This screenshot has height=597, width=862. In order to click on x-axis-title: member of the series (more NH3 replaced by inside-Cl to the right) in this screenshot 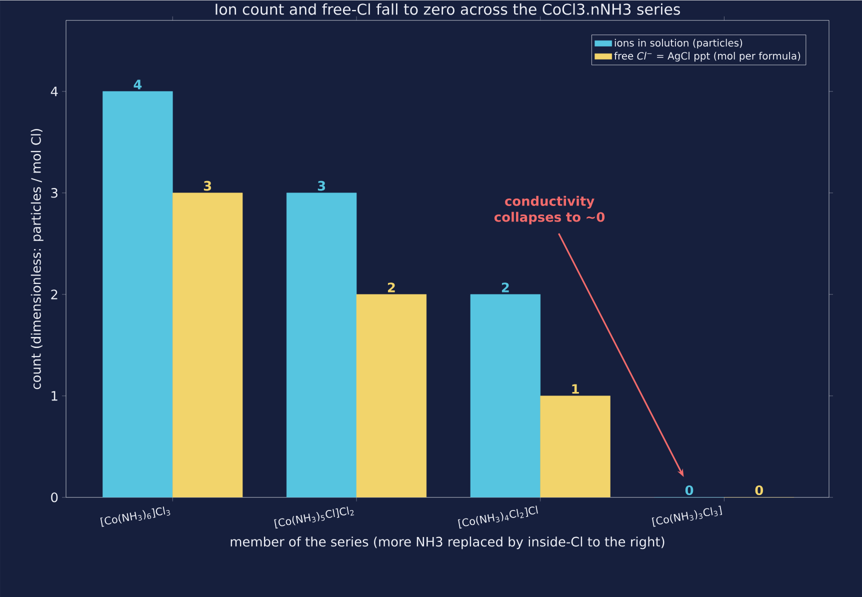, I will do `click(447, 542)`.